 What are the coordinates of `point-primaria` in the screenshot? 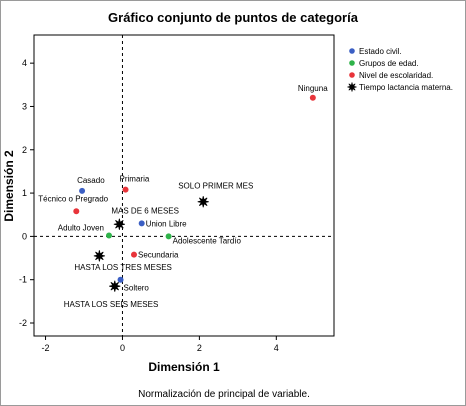 It's located at (125, 189).